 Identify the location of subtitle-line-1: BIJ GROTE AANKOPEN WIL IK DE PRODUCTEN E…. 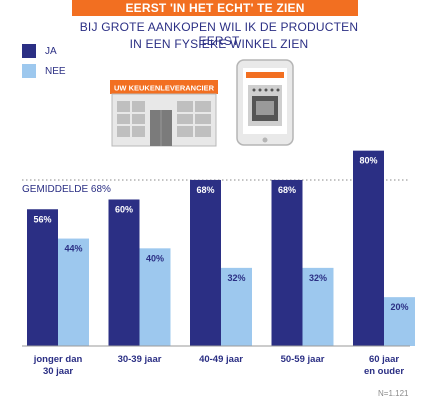
(219, 34).